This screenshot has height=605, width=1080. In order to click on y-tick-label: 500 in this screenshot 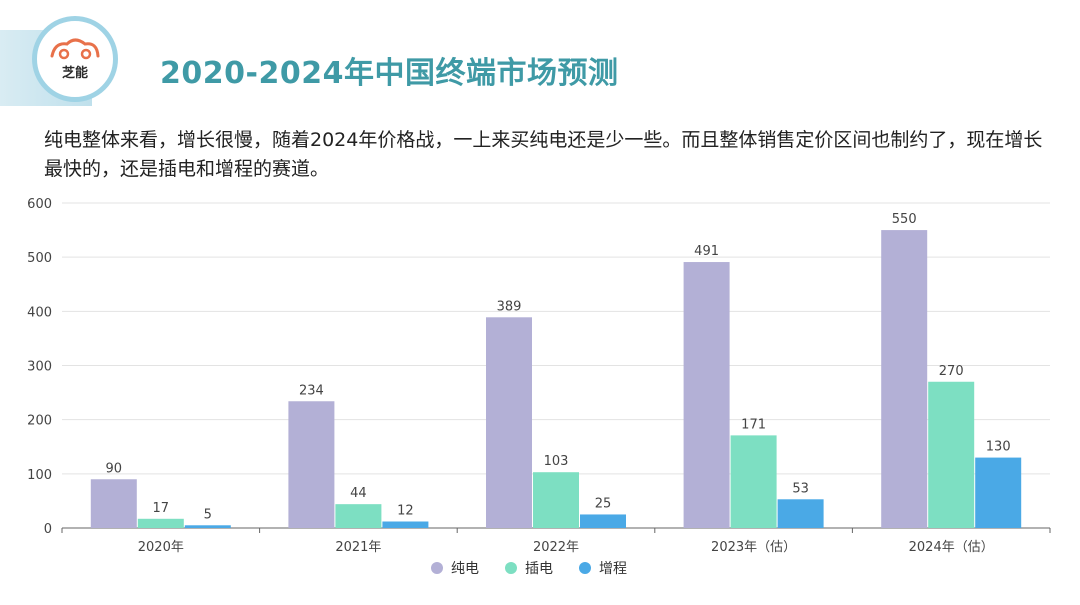, I will do `click(39, 258)`.